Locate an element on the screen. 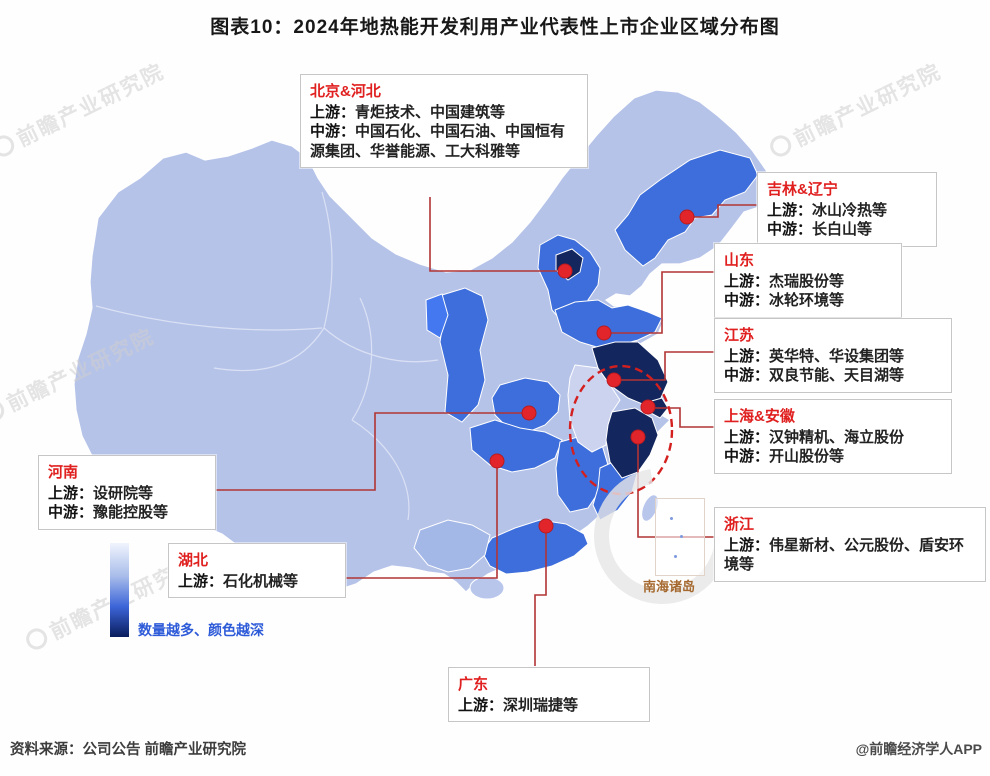 The image size is (990, 776). south-china-sea-label: 南海诸岛 is located at coordinates (669, 586).